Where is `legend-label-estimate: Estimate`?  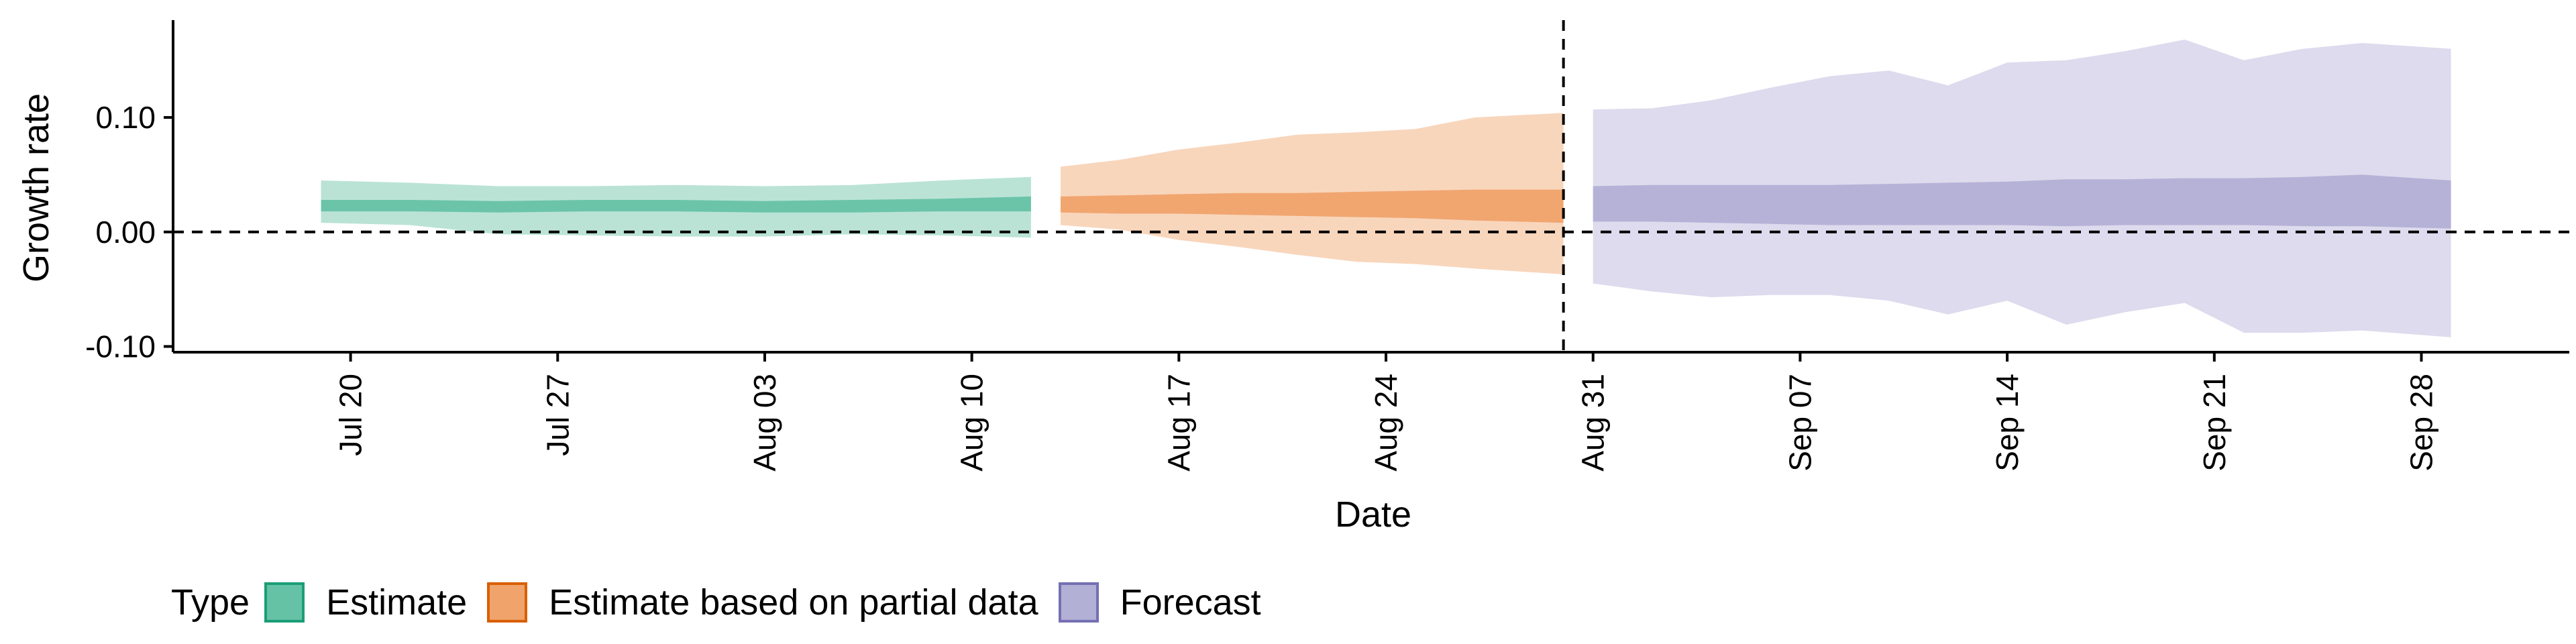 legend-label-estimate: Estimate is located at coordinates (397, 602).